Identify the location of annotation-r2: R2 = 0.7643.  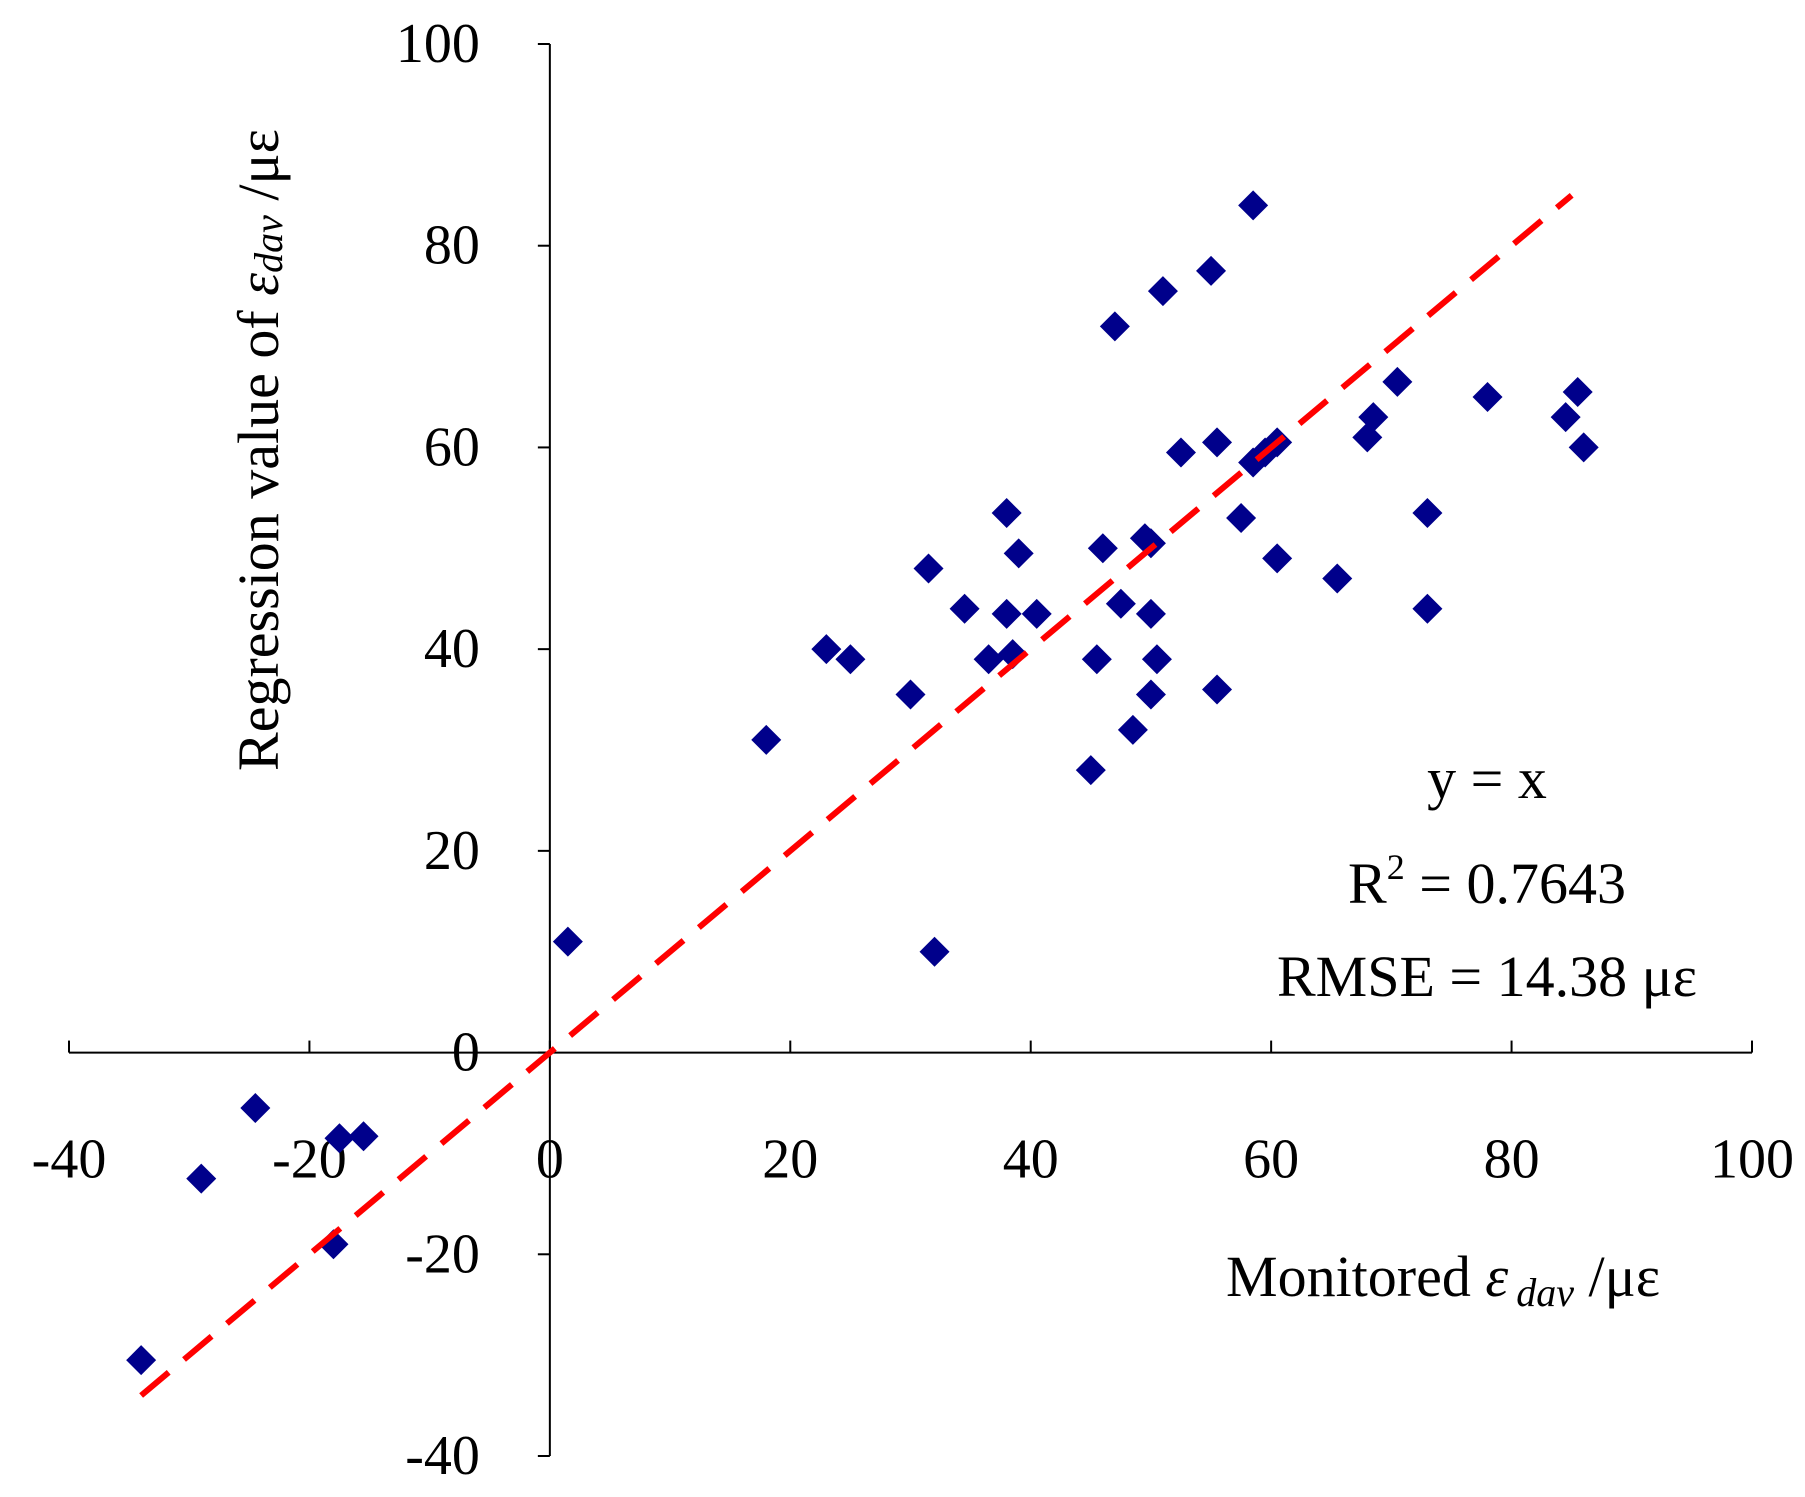
(1487, 881).